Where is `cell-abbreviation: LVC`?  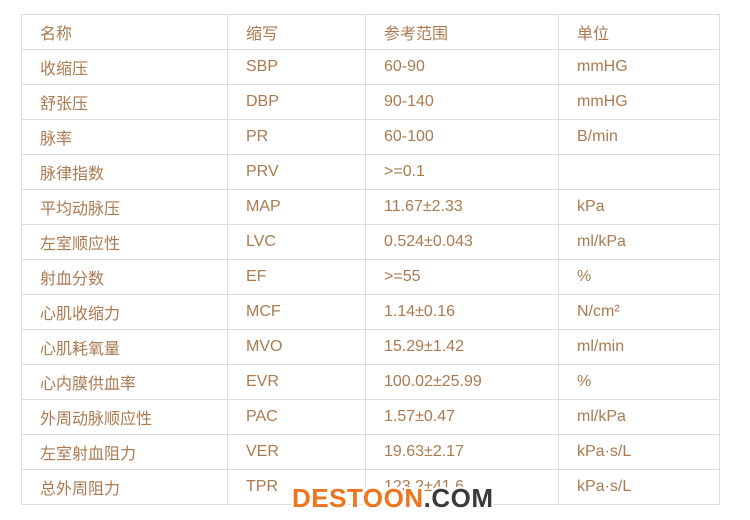 cell-abbreviation: LVC is located at coordinates (296, 242).